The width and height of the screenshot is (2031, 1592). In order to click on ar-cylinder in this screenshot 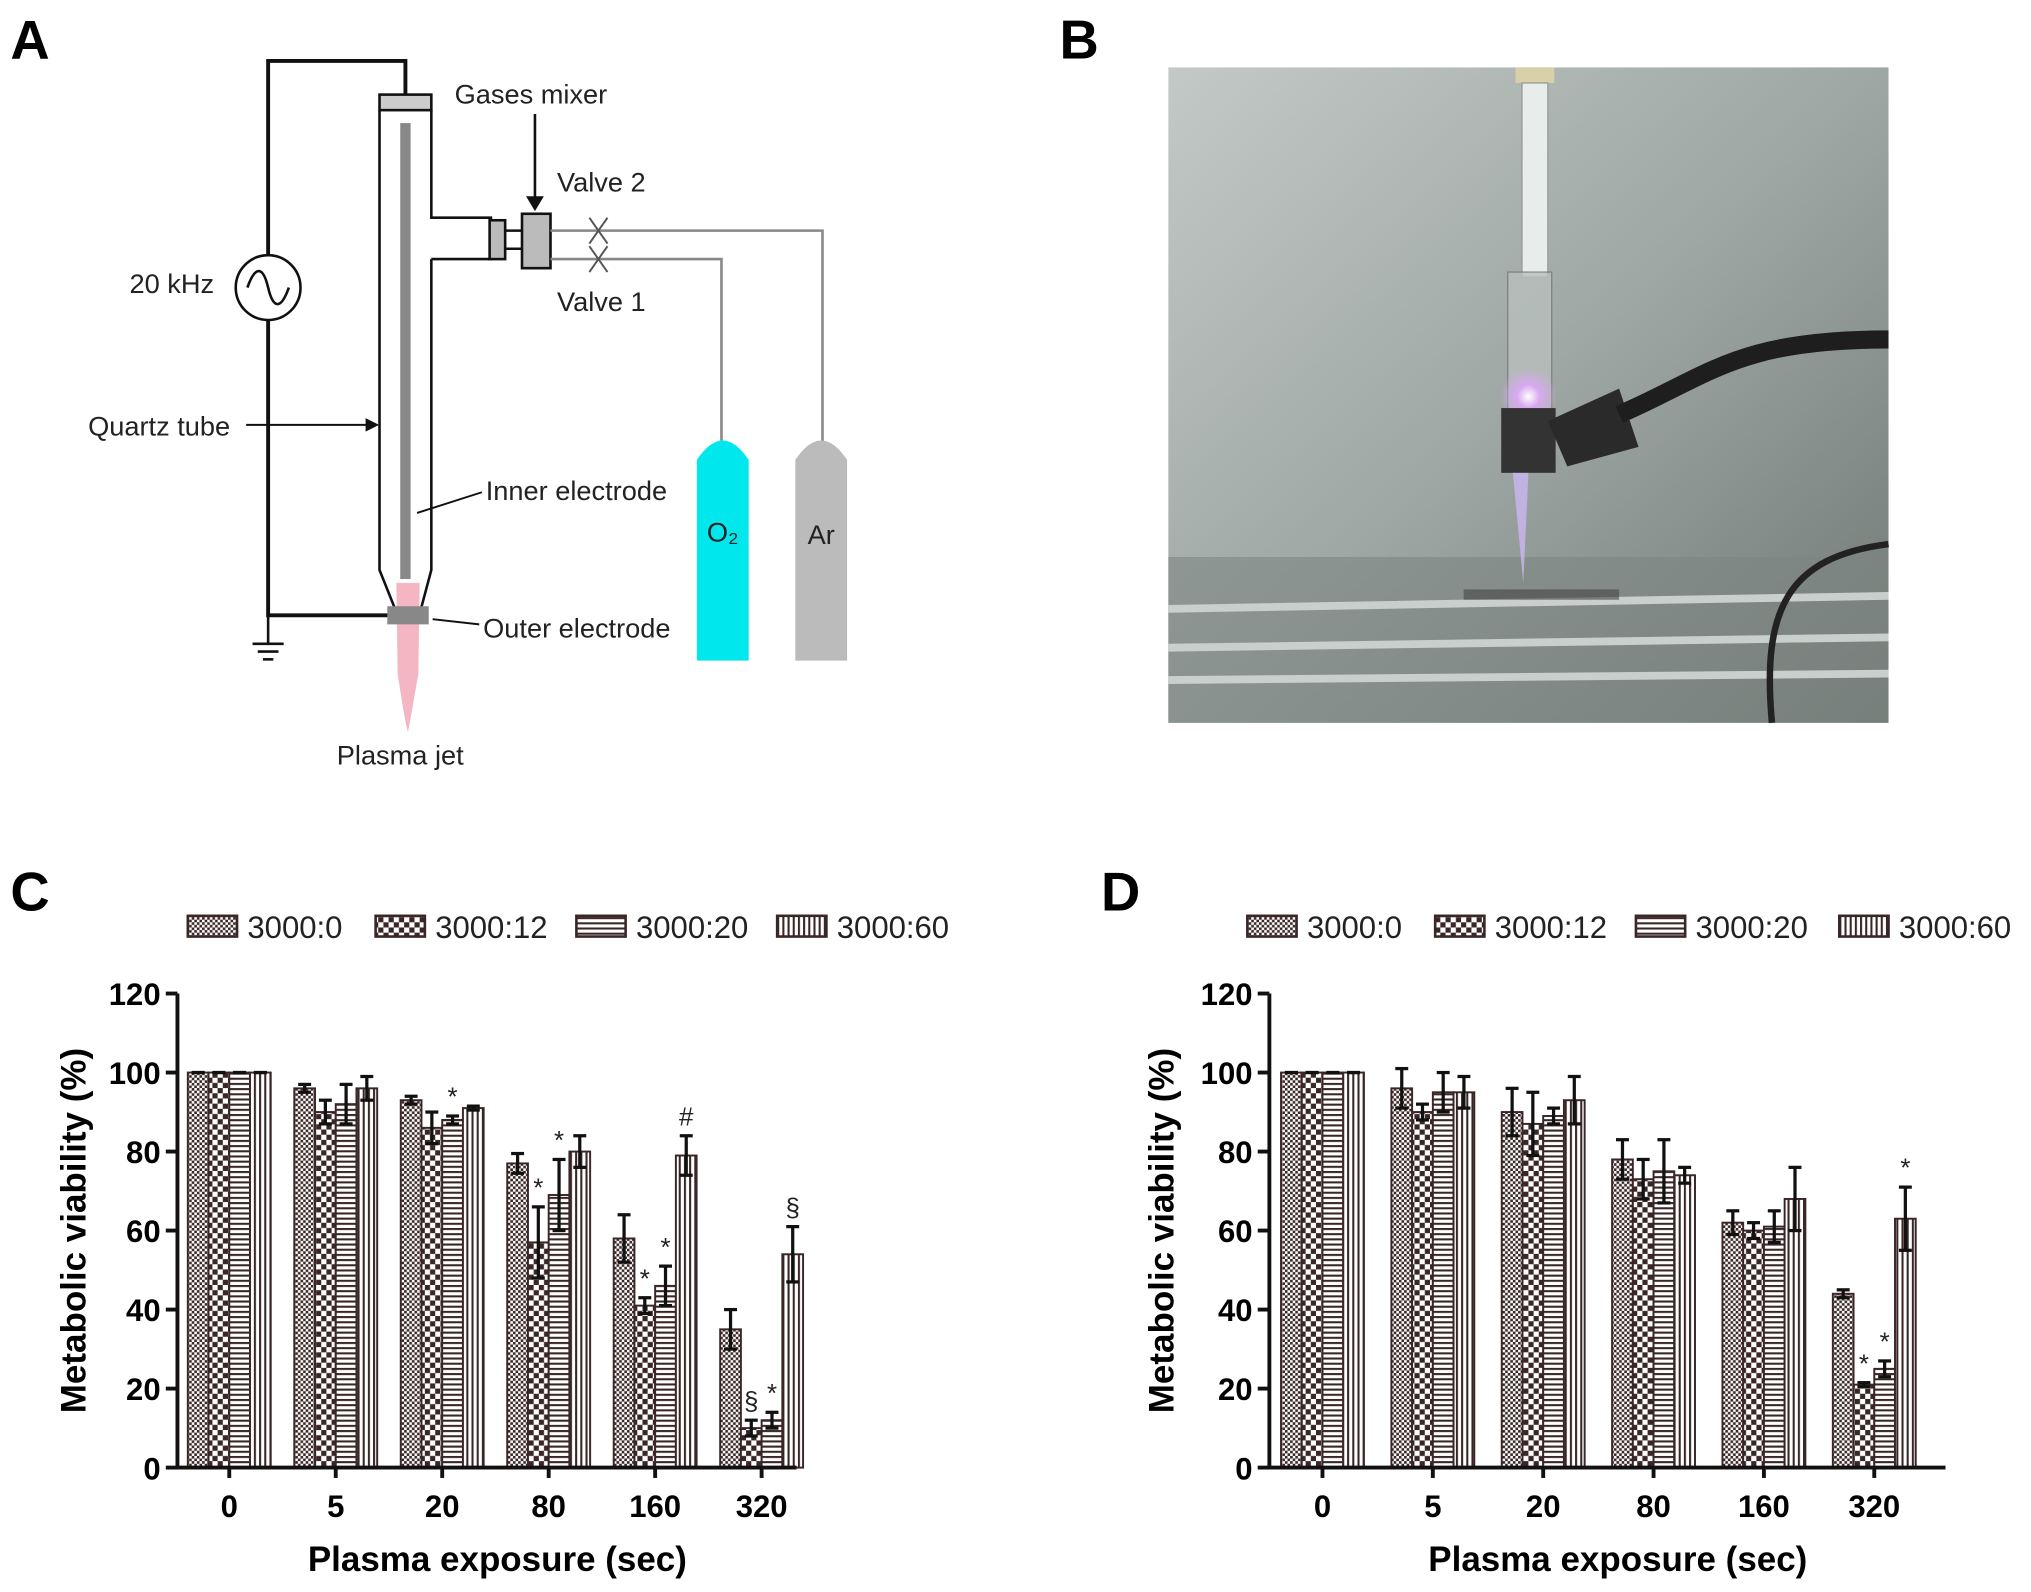, I will do `click(821, 550)`.